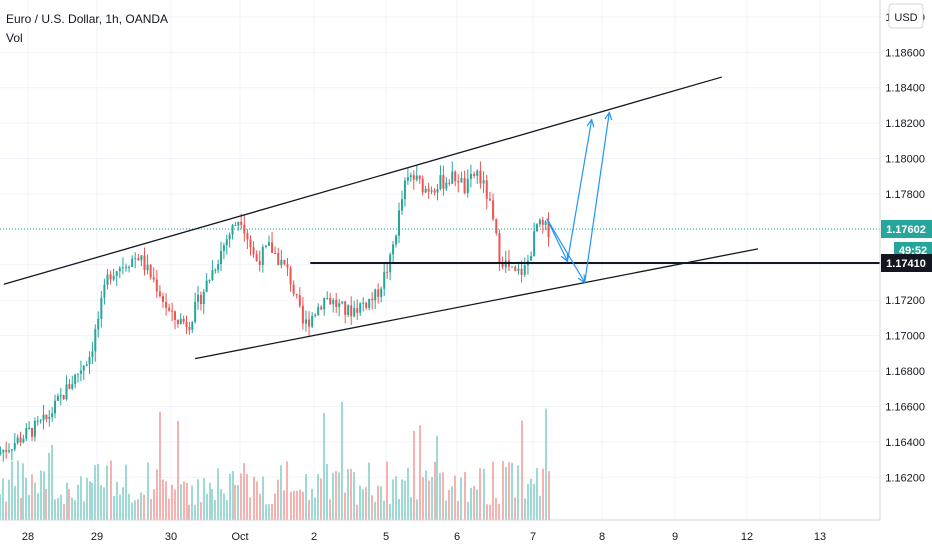 This screenshot has height=550, width=932. Describe the element at coordinates (906, 275) in the screenshot. I see `price-scale` at that location.